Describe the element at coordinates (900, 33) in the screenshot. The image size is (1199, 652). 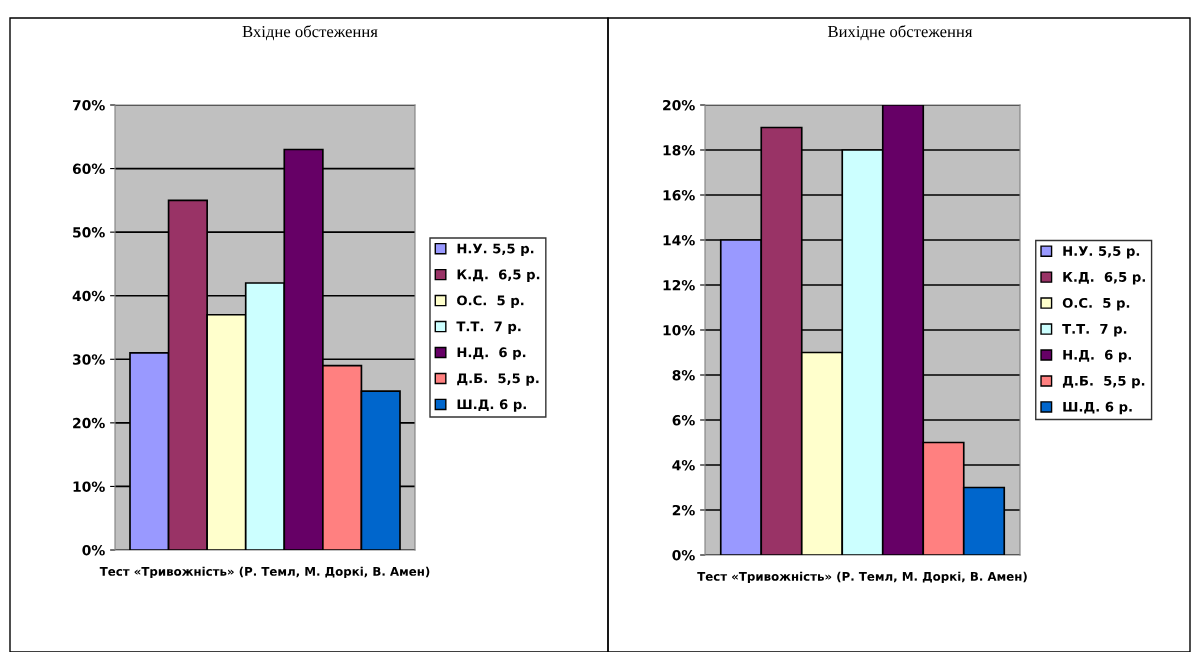
I see `chart-title: Вихідне обстеження` at that location.